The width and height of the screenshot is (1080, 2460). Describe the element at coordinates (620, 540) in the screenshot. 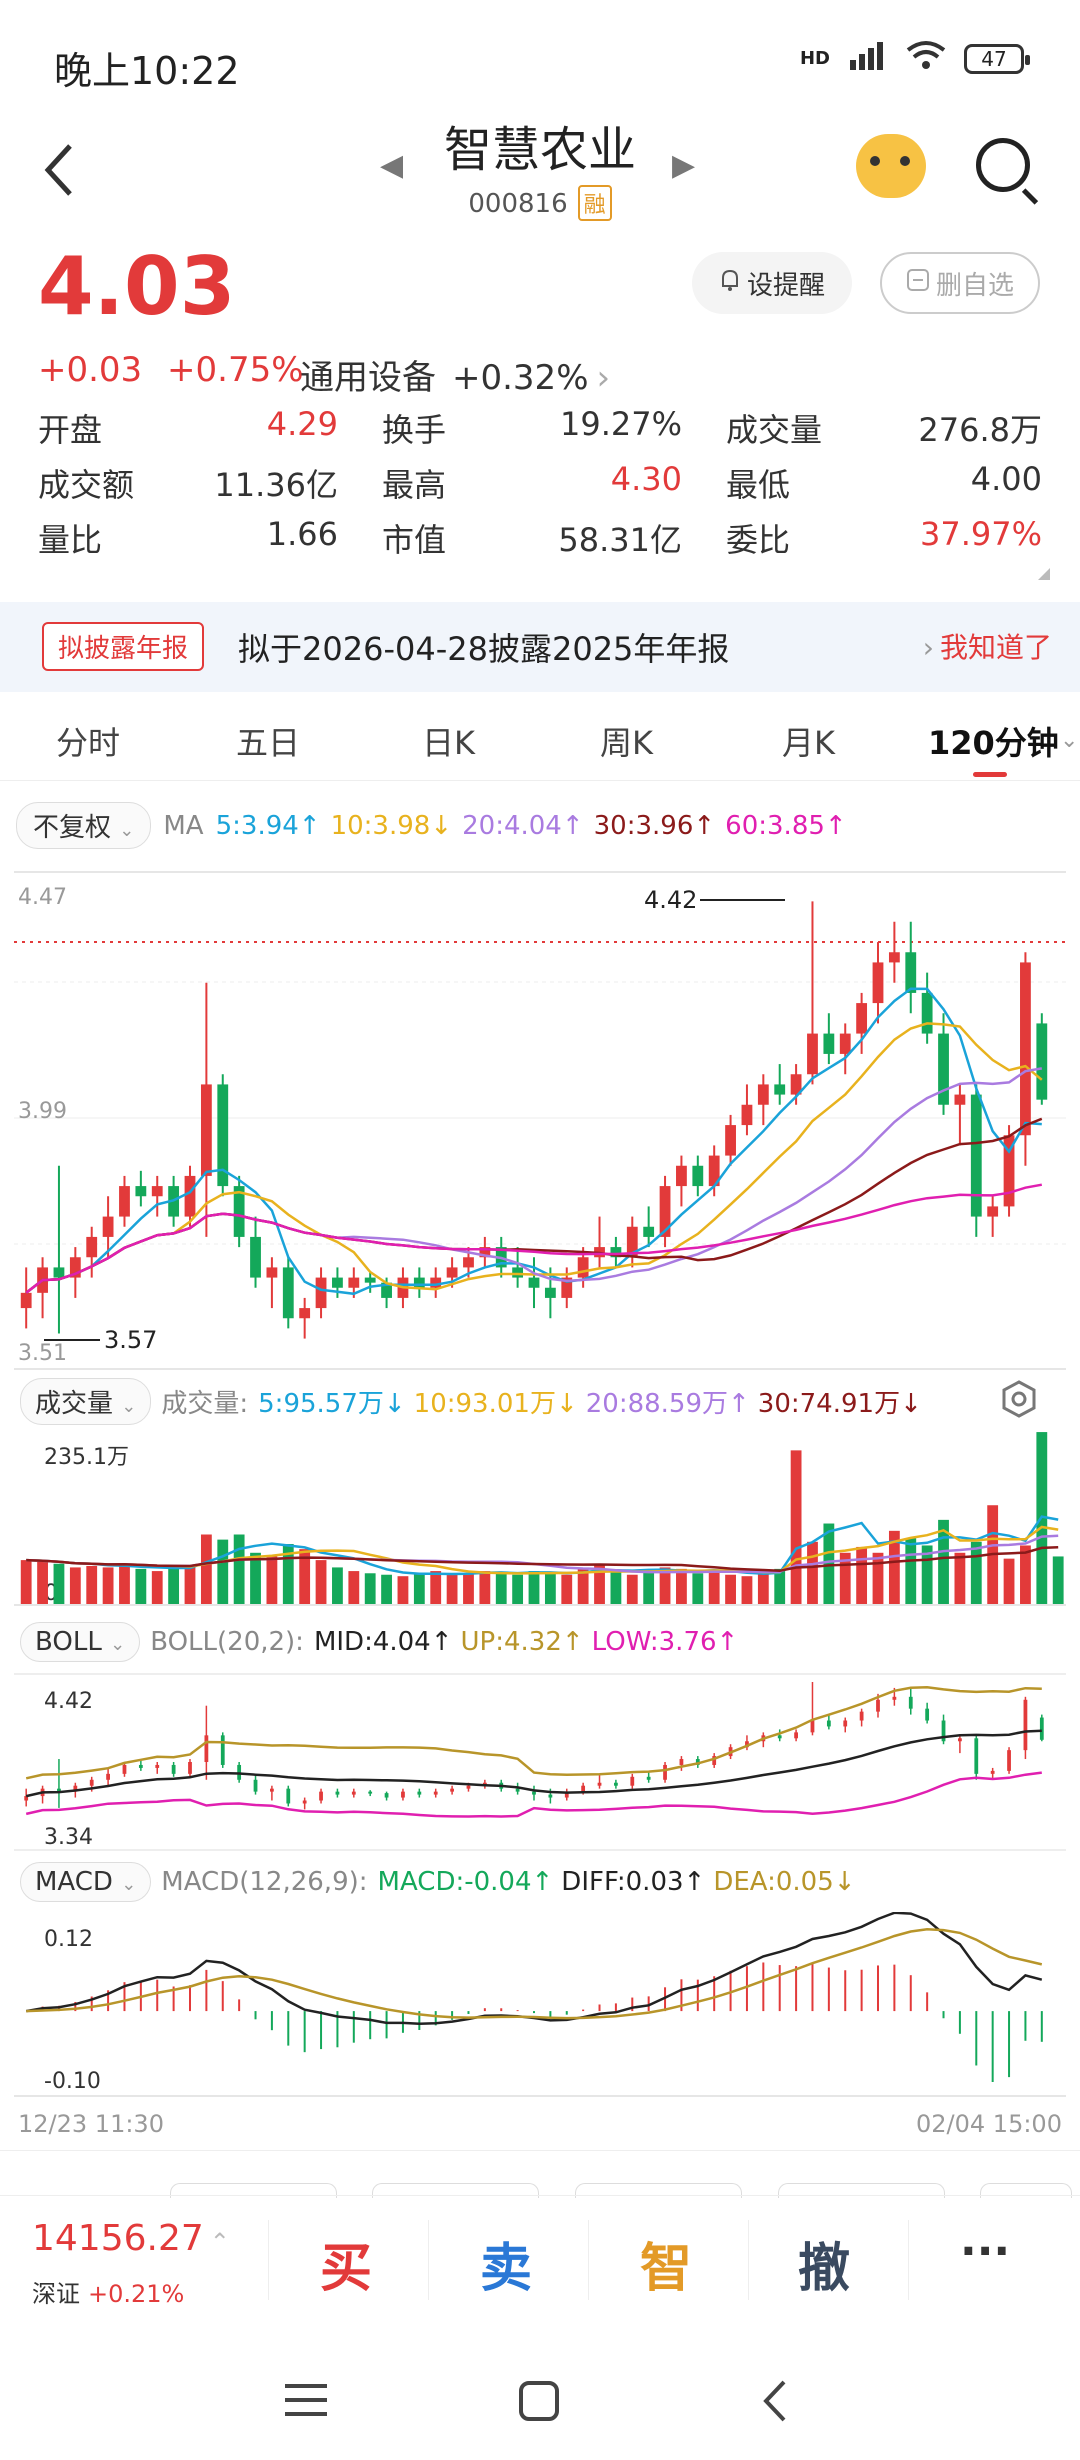

I see `stat-value: 58.31亿` at that location.